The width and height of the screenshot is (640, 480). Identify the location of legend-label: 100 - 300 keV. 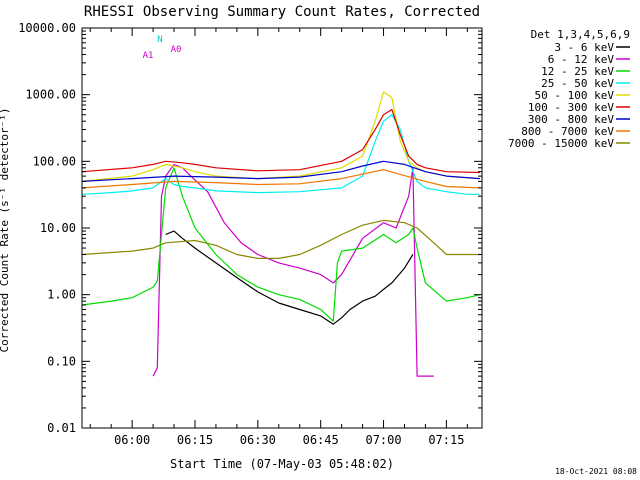
(571, 107).